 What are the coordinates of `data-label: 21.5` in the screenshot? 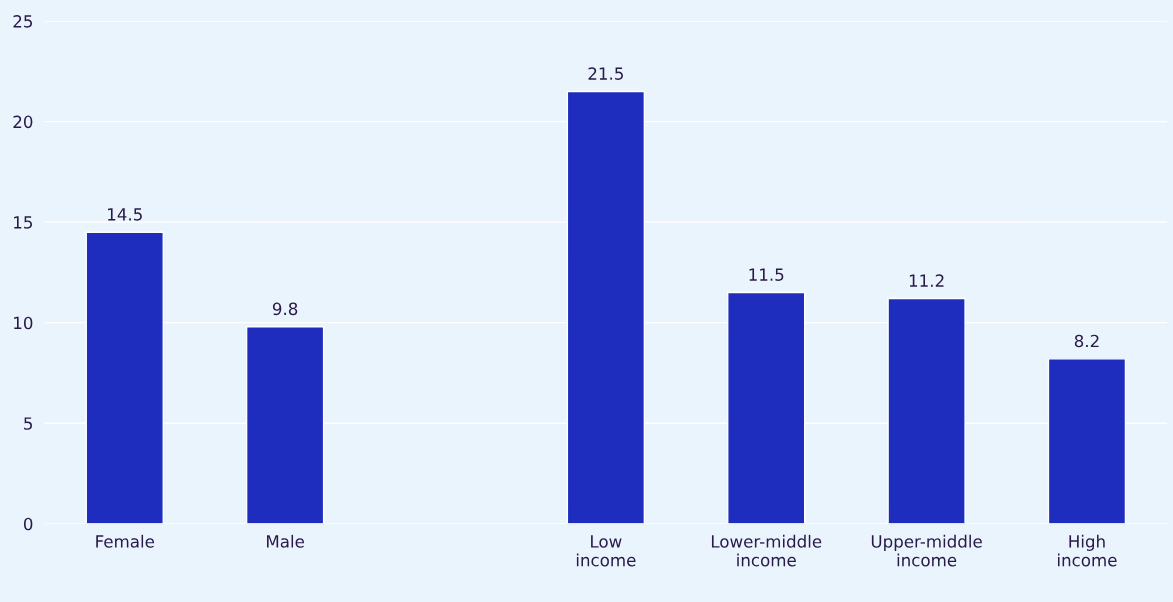 It's located at (605, 73).